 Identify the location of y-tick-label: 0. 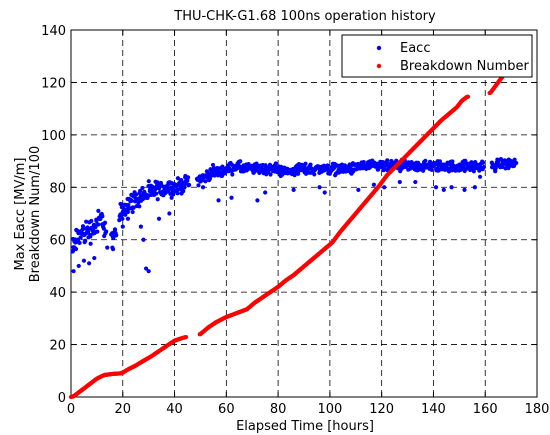
(62, 398).